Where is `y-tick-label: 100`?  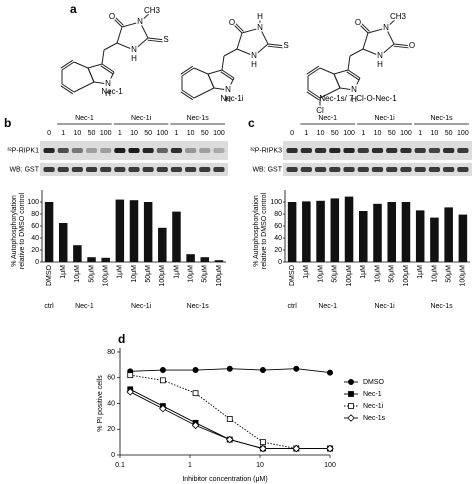 y-tick-label: 100 is located at coordinates (276, 202).